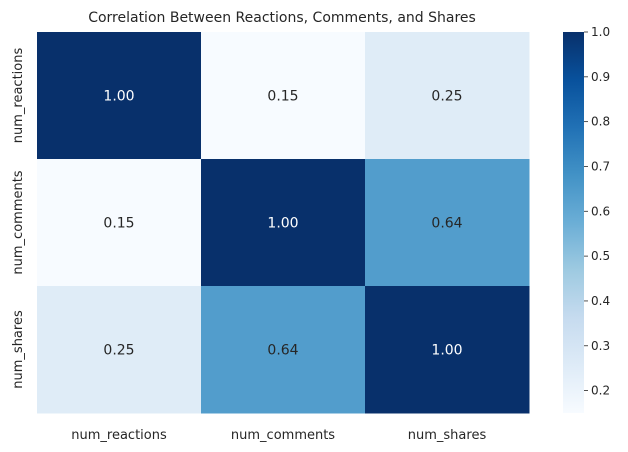  Describe the element at coordinates (586, 219) in the screenshot. I see `colorbar: 0.2 0.3 0.4 0.5 0.6 0.7 0.8 0.9 1.0` at that location.